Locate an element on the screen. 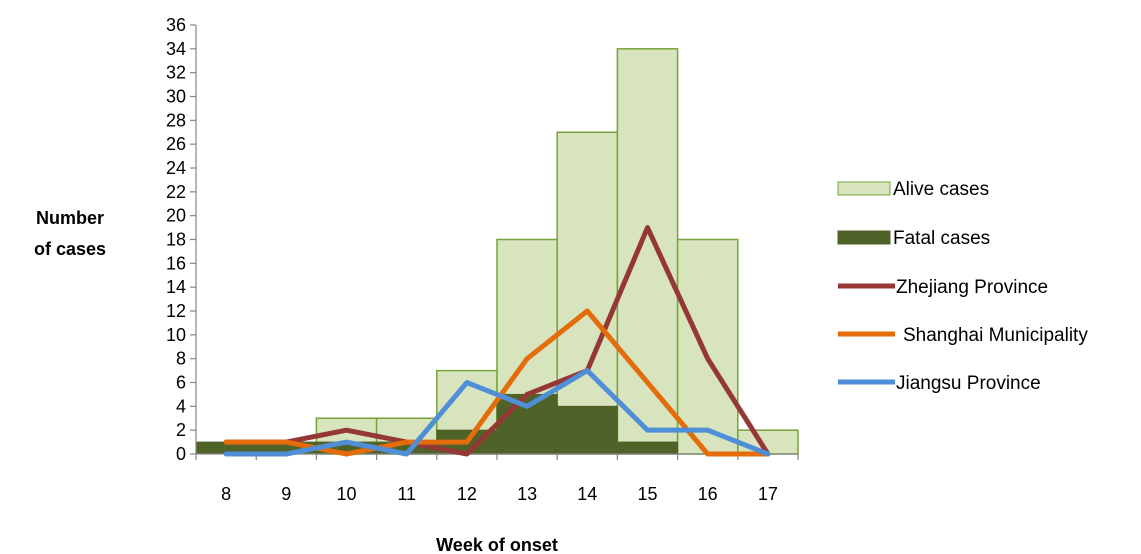 This screenshot has width=1141, height=554. legend-swatch-alive-cases is located at coordinates (864, 188).